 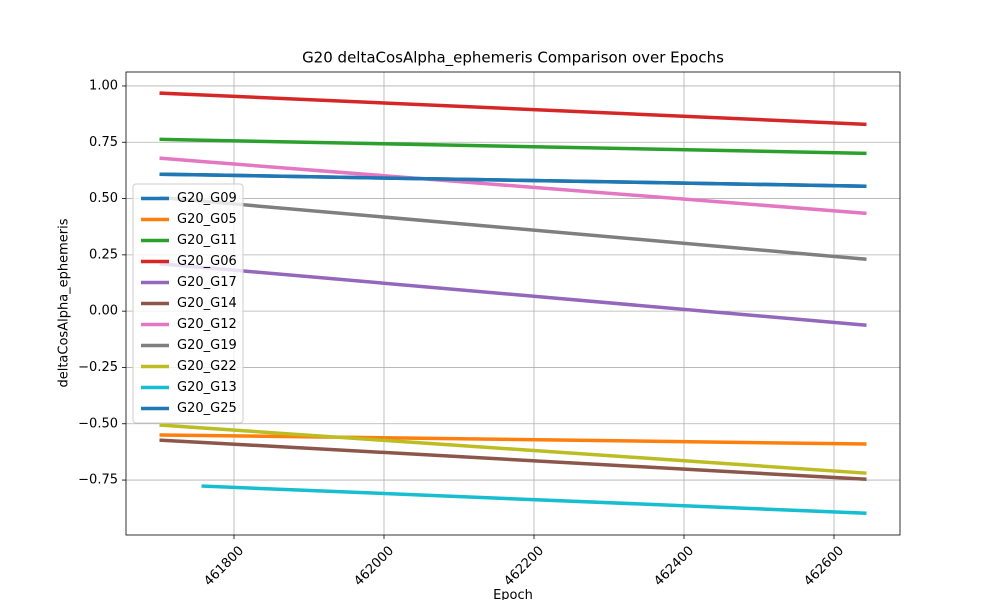 I want to click on y-axis-label: deltaCosAlpha_ephemeris, so click(x=64, y=302).